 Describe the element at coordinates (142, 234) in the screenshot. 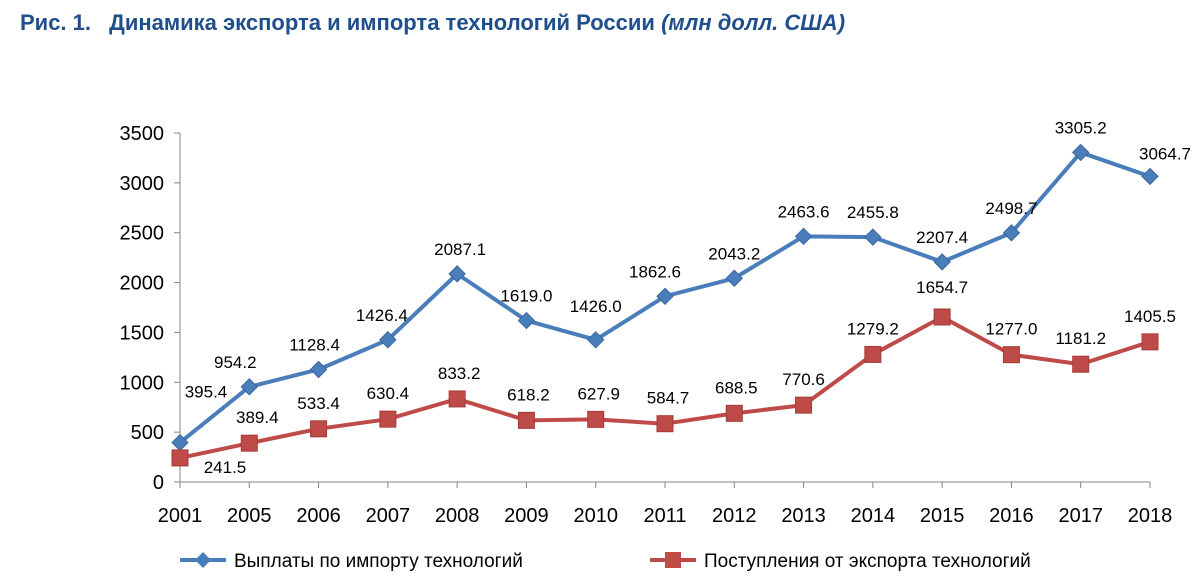

I see `y-tick-label: 2500` at that location.